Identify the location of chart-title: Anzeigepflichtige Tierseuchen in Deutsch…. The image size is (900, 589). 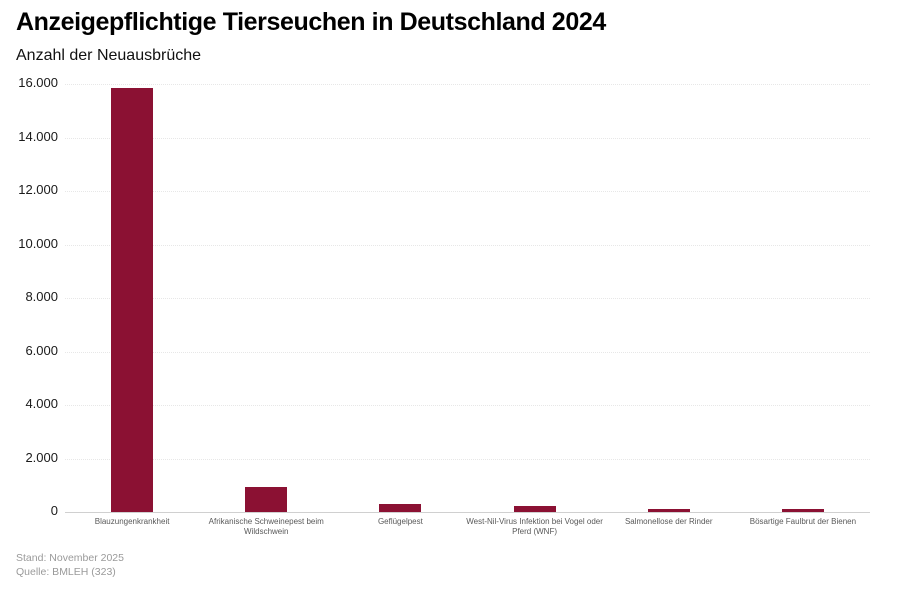
(311, 22).